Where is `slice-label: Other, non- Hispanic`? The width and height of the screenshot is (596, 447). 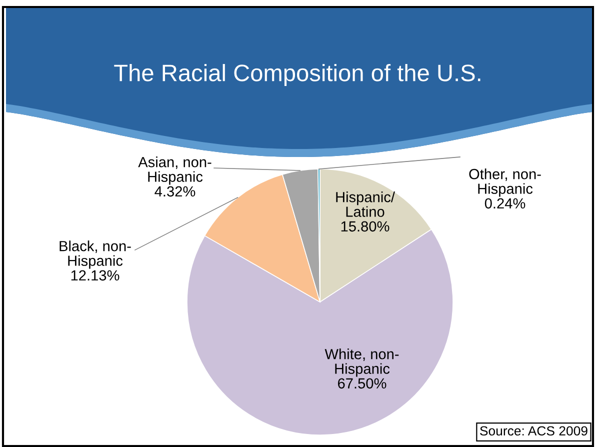 slice-label: Other, non- Hispanic is located at coordinates (505, 182).